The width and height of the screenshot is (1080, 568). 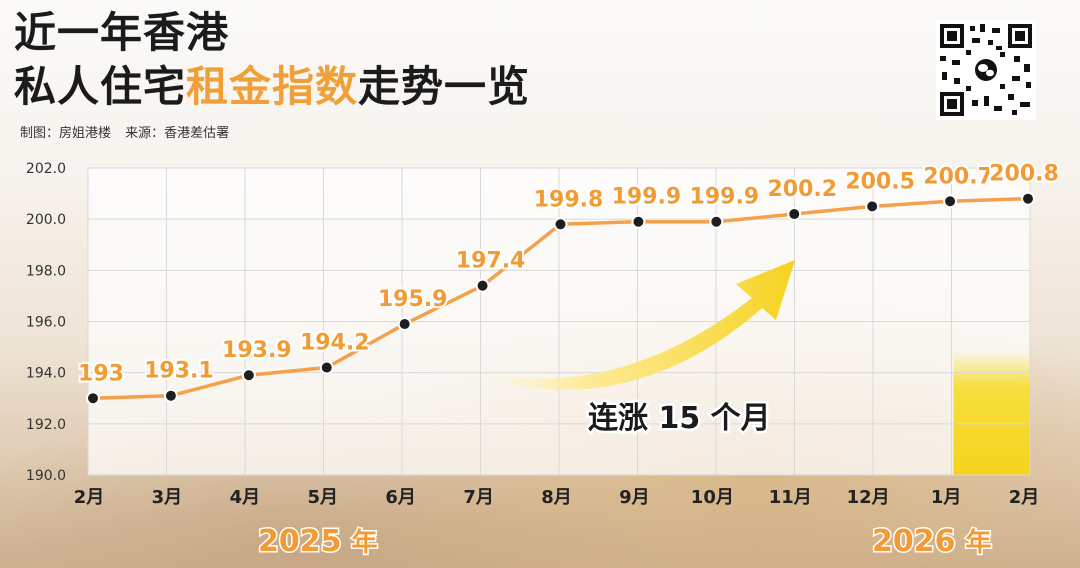 I want to click on title-line2-highlight: 租金指数, so click(x=272, y=86).